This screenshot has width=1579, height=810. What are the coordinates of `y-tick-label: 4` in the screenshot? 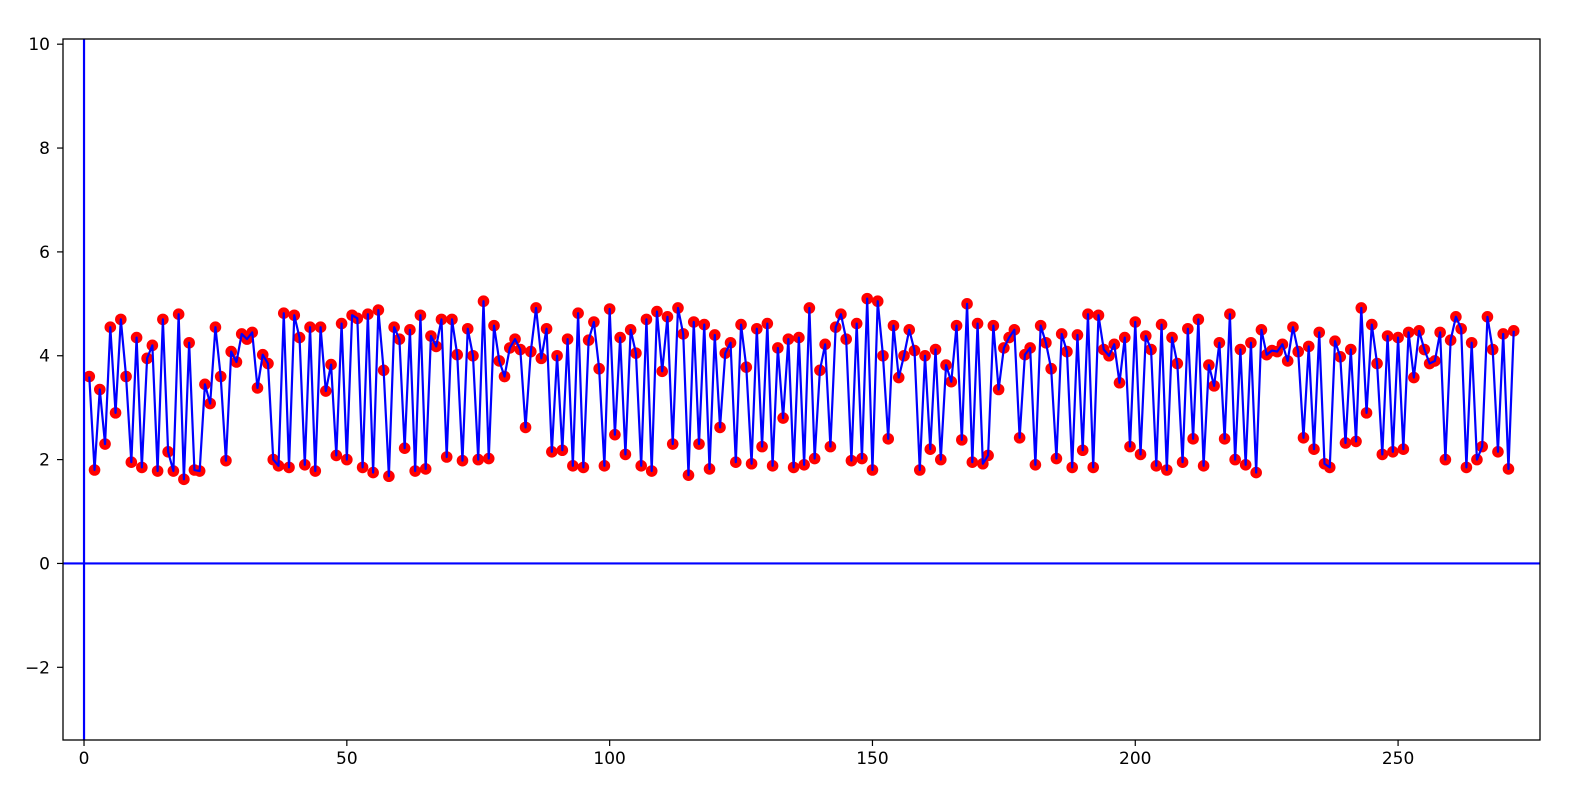 It's located at (44, 357).